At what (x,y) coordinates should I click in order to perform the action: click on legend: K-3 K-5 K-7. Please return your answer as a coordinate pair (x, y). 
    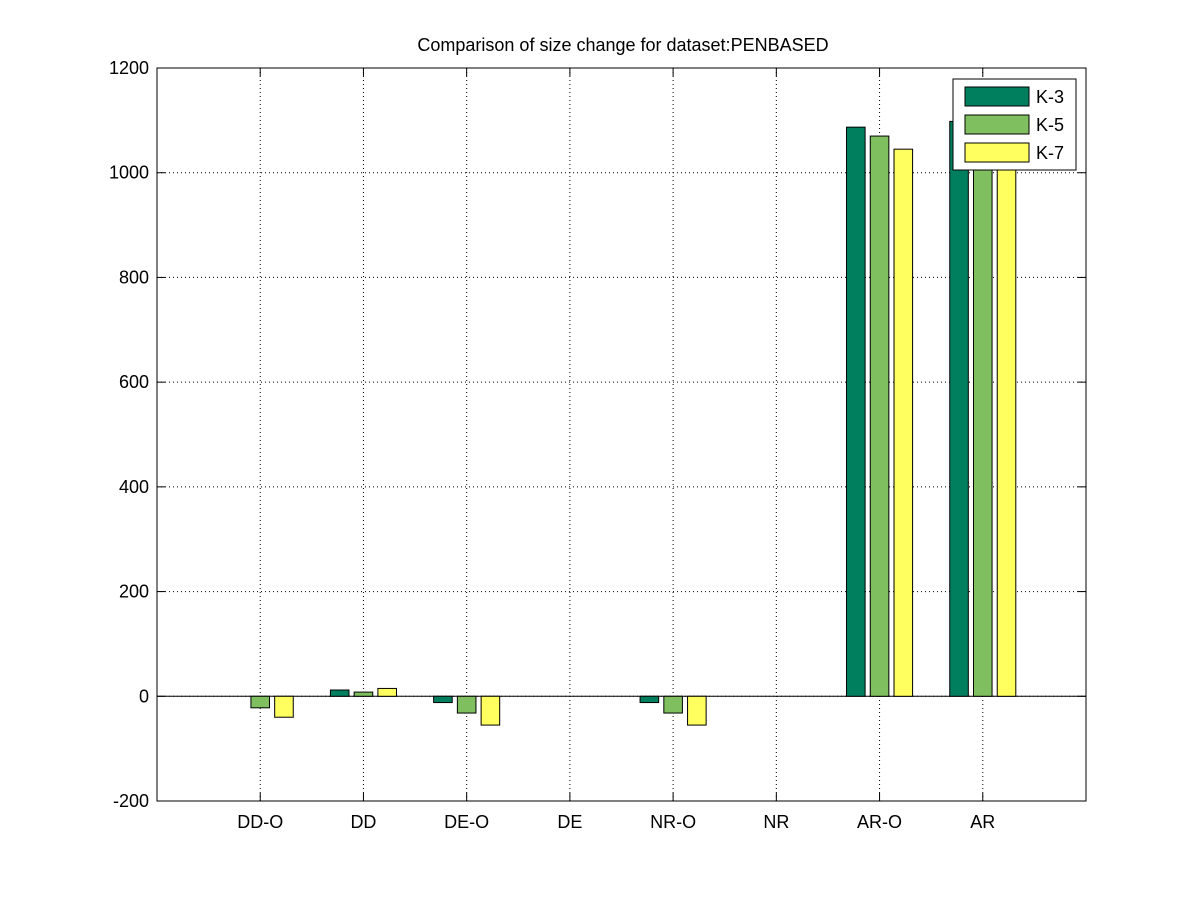
    Looking at the image, I should click on (1014, 124).